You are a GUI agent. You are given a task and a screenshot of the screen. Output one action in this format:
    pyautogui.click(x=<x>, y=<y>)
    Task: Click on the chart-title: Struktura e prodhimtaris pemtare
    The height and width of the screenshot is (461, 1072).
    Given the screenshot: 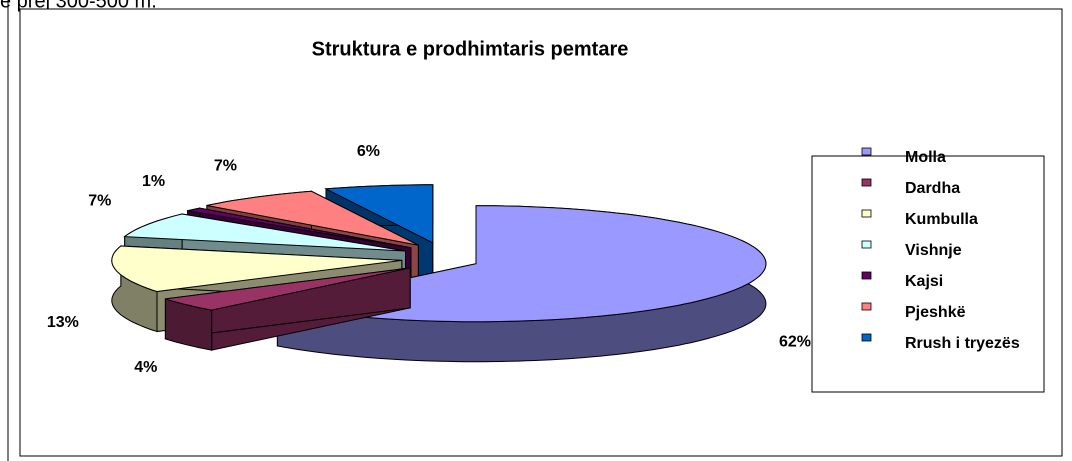 What is the action you would take?
    pyautogui.click(x=470, y=49)
    